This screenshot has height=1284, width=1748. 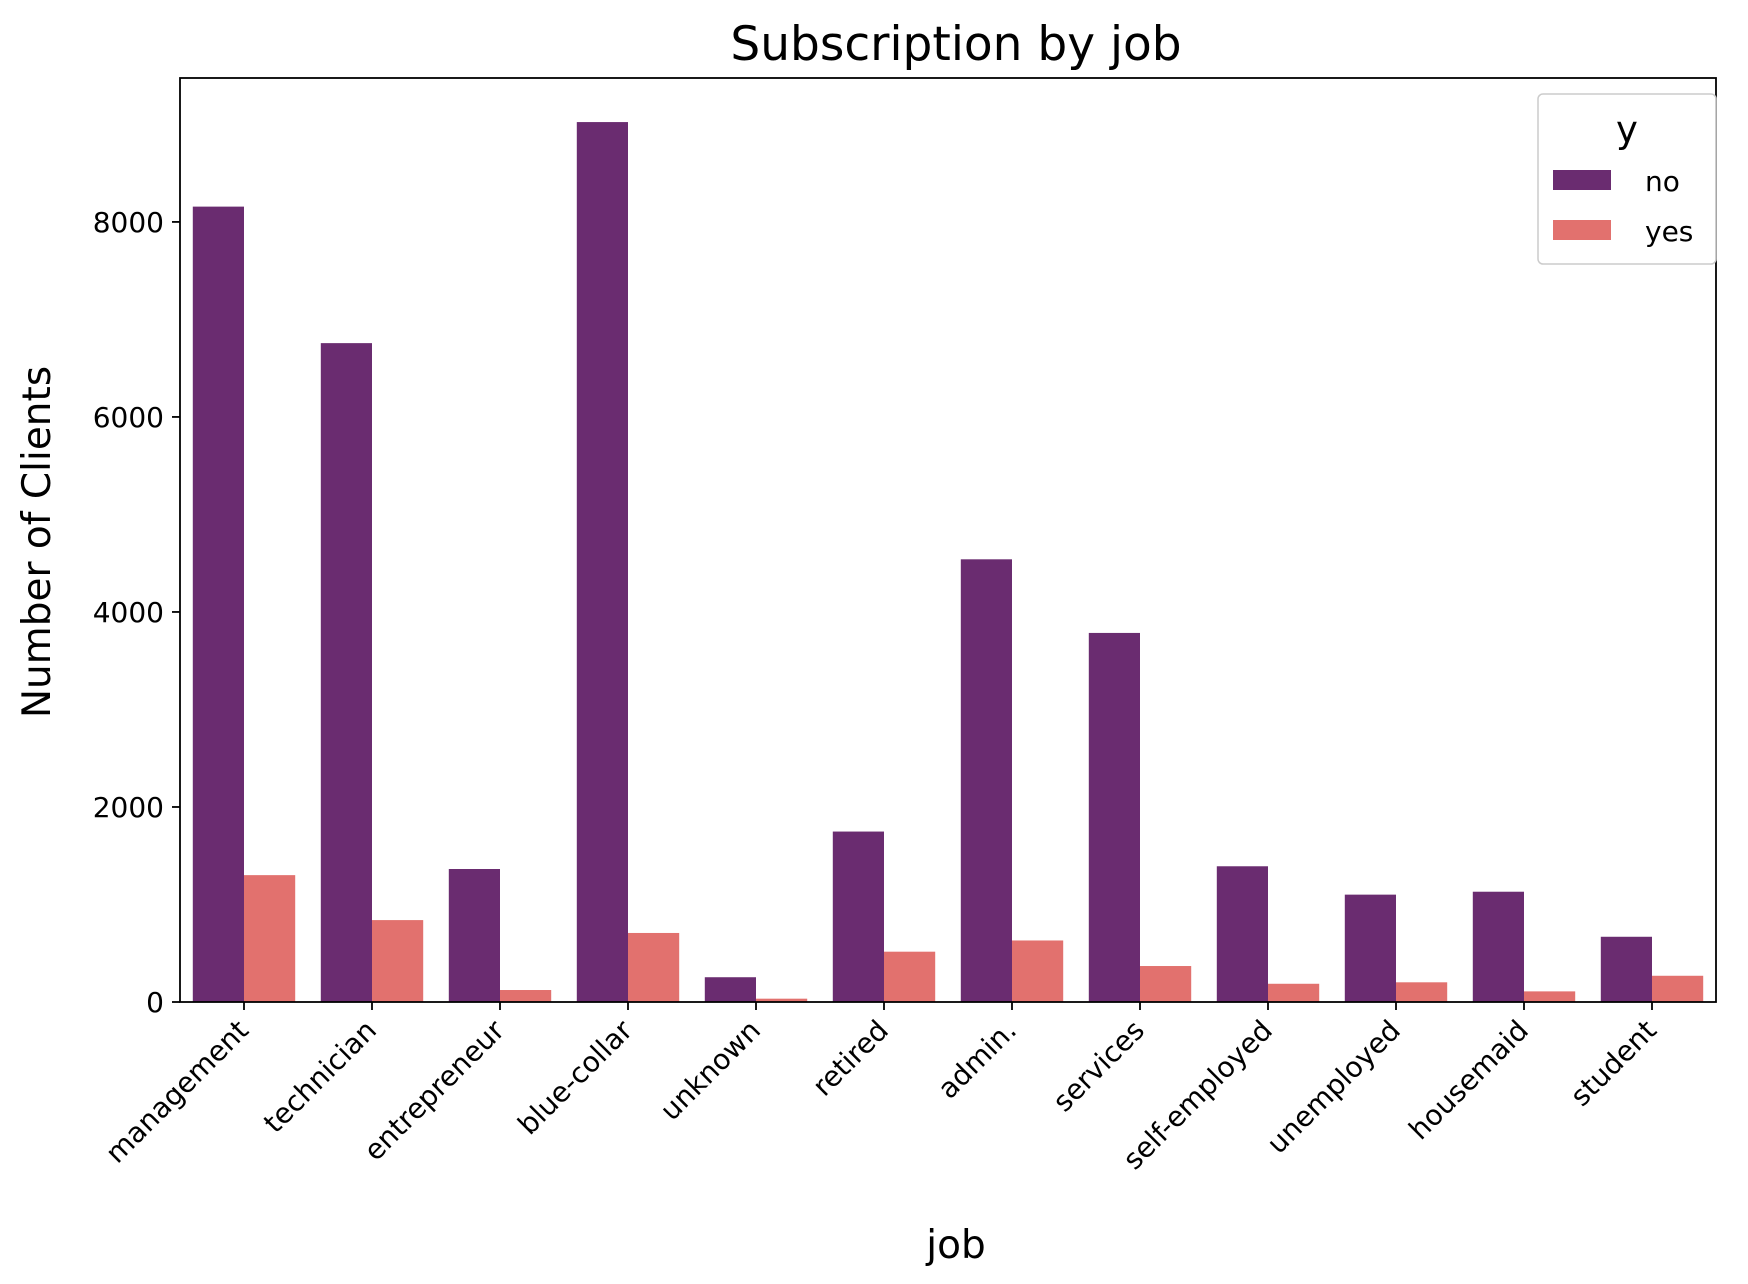 I want to click on y-tick-label: 6000, so click(x=128, y=417).